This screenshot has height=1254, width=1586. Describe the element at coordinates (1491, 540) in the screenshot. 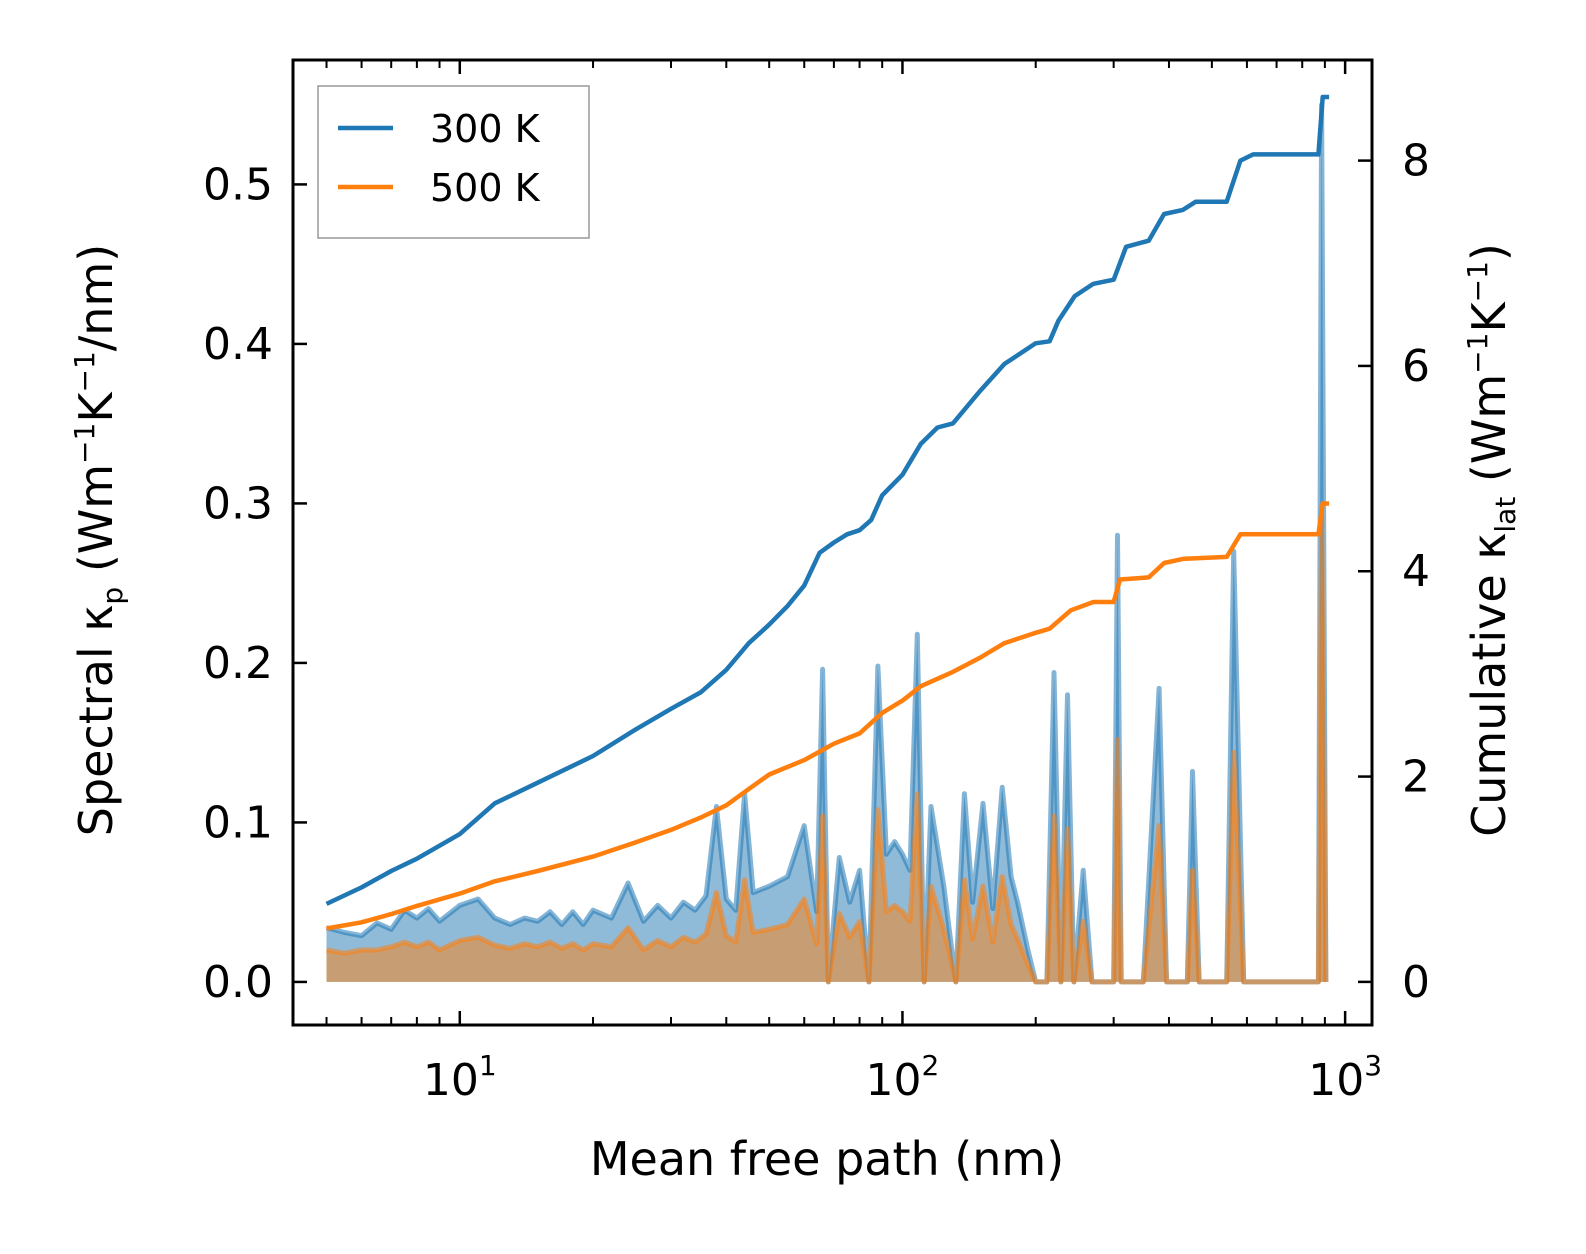

I see `y-axis-title-right: Cumulative κlat (Wm−1K−1)` at that location.